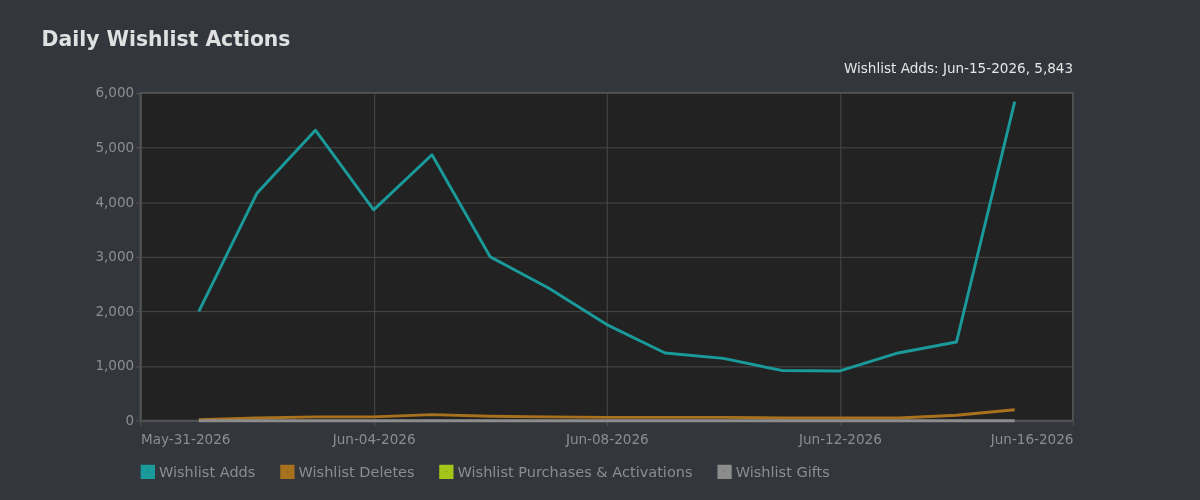 The height and width of the screenshot is (500, 1200). I want to click on y-tick-label: 4,000, so click(115, 201).